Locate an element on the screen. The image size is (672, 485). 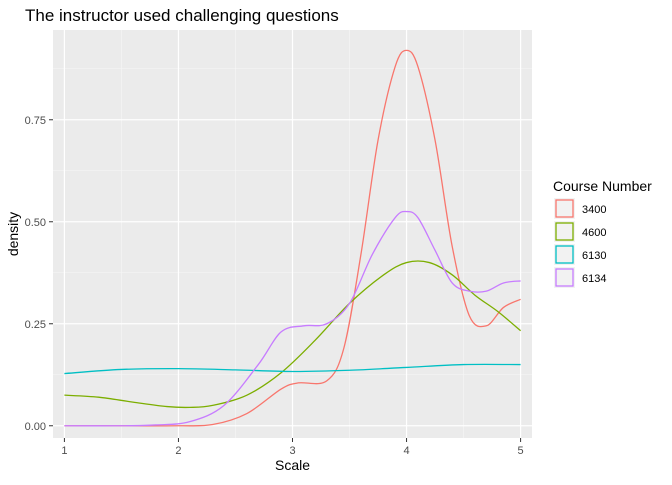
x-tick-label: 3 is located at coordinates (292, 451).